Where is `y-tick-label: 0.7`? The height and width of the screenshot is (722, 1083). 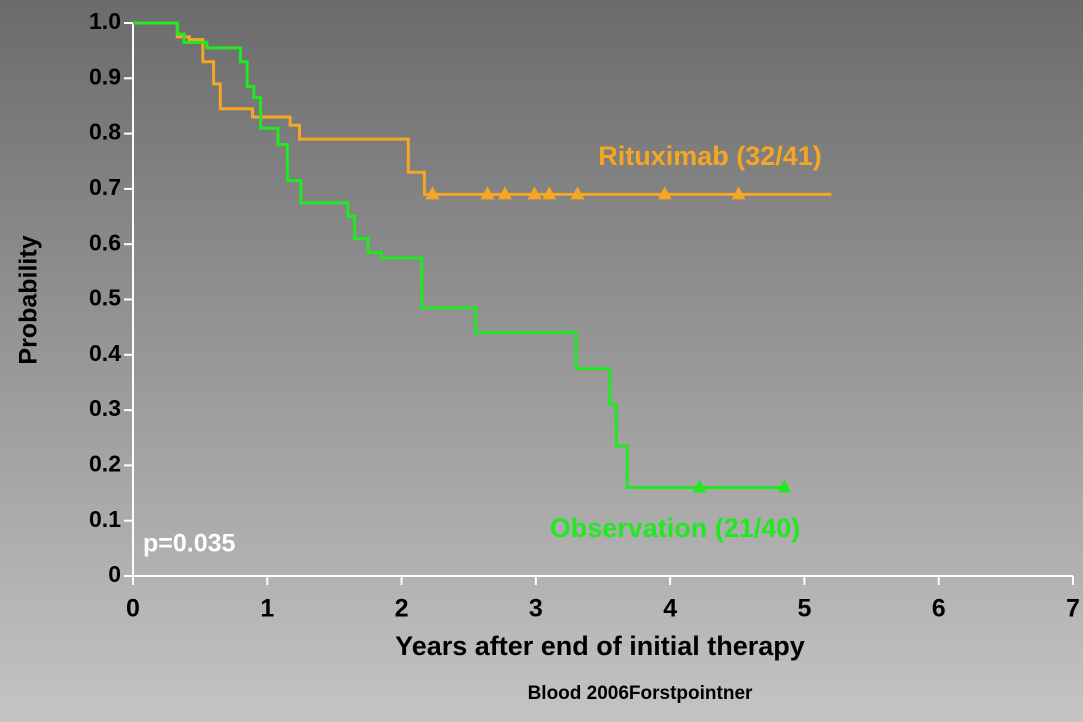
y-tick-label: 0.7 is located at coordinates (105, 187).